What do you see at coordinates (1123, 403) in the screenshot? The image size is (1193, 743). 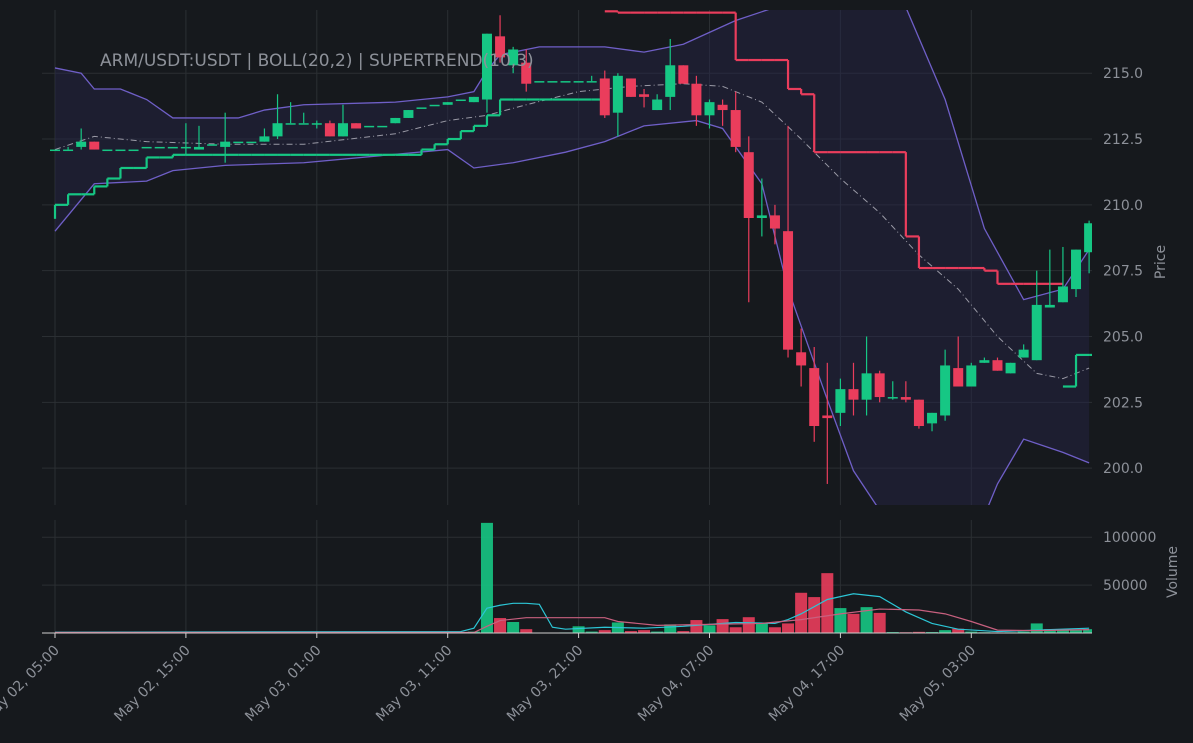 I see `y-tick-label: 202.5` at bounding box center [1123, 403].